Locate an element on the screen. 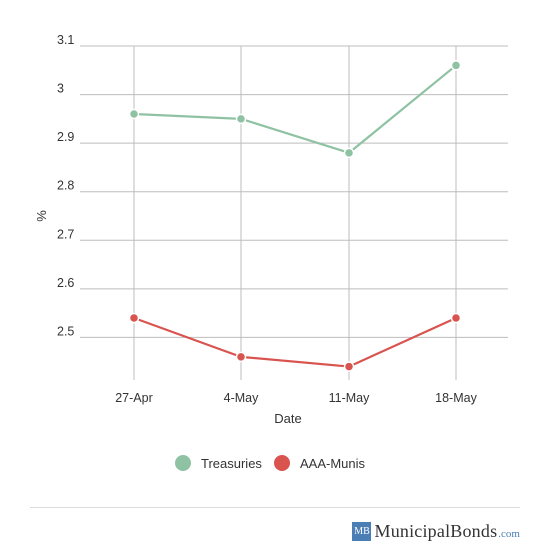  x-tick-label: 4-May is located at coordinates (241, 398).